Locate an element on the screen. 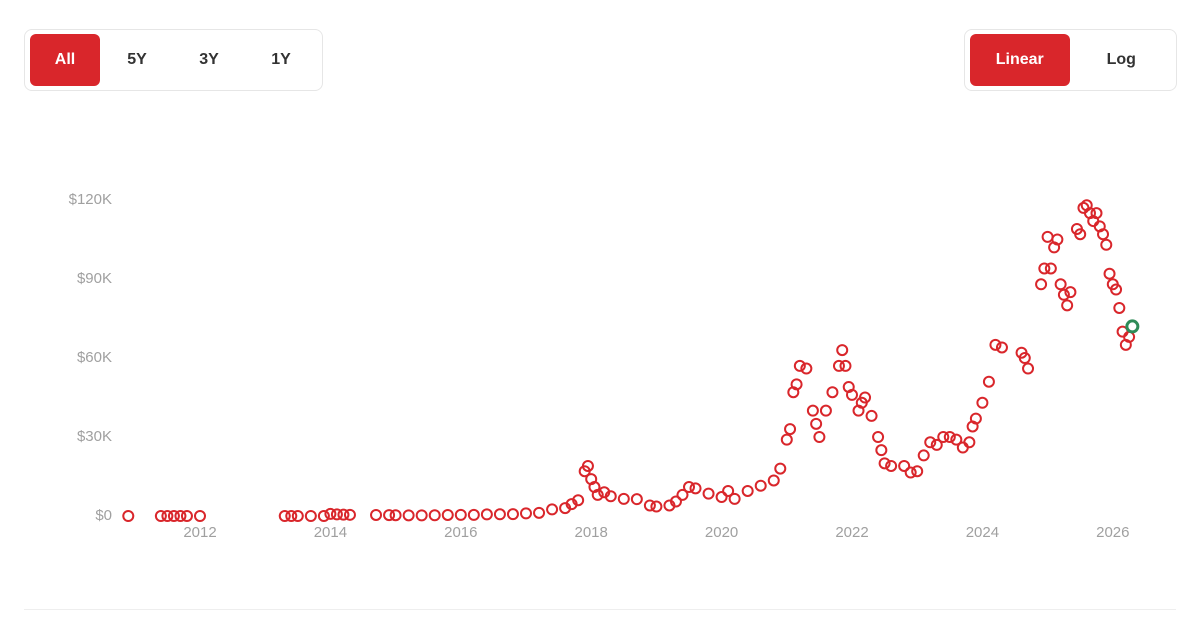 The image size is (1200, 618). toggle-button: 5Y is located at coordinates (137, 59).